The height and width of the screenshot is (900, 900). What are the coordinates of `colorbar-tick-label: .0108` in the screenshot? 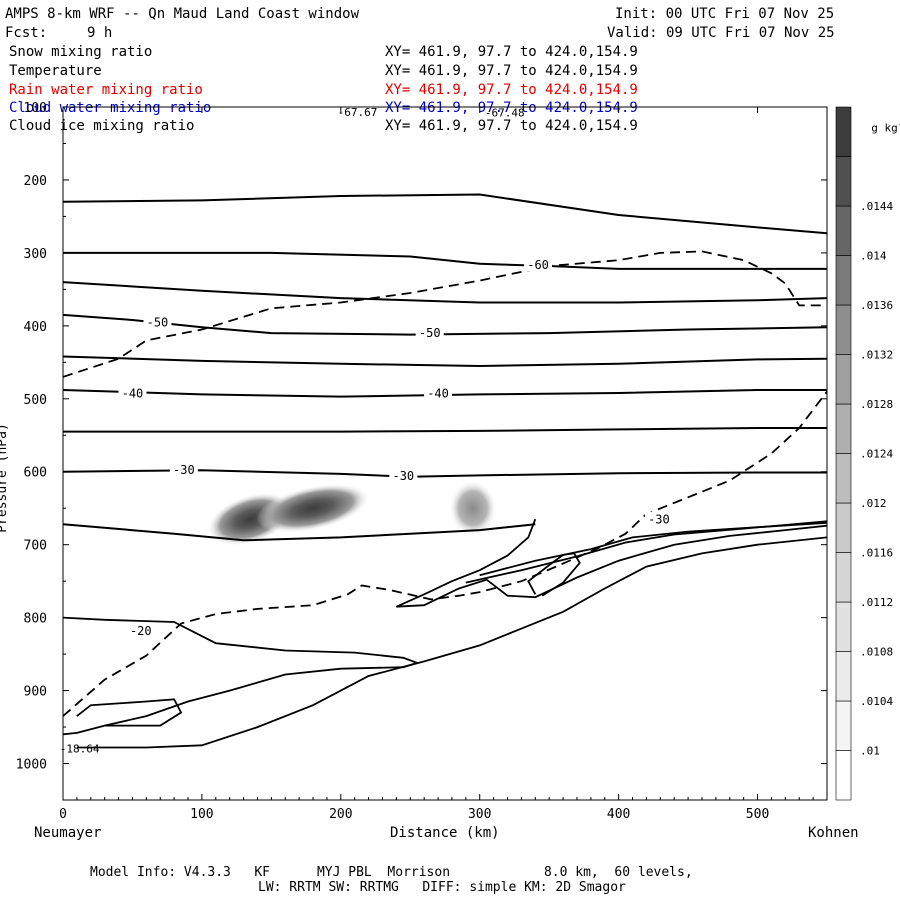 It's located at (876, 652).